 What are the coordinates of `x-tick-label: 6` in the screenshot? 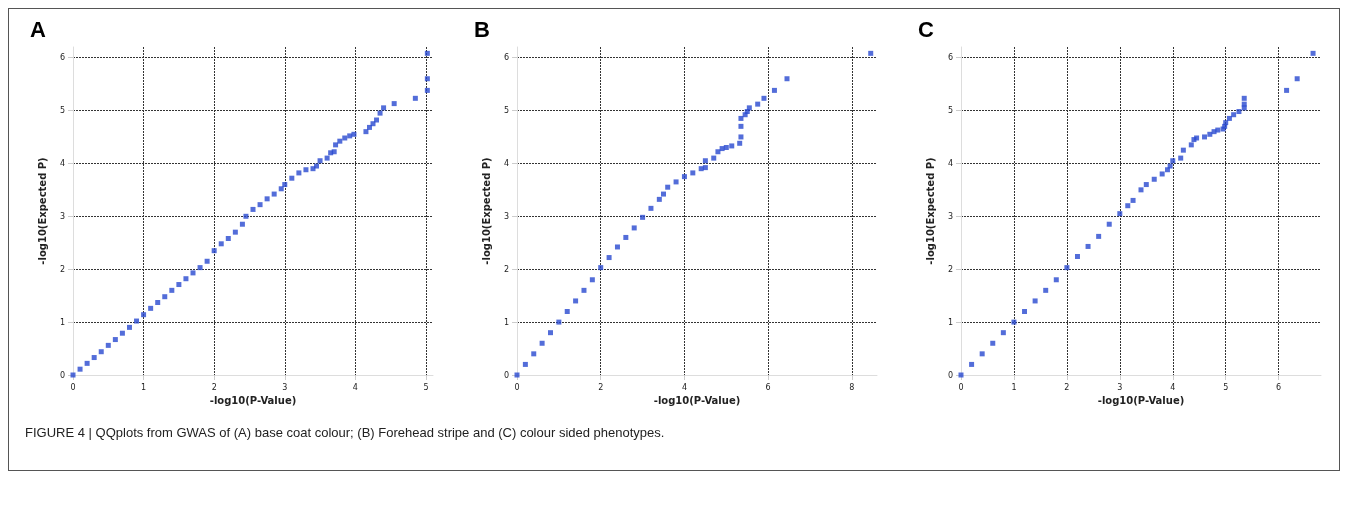 It's located at (768, 387).